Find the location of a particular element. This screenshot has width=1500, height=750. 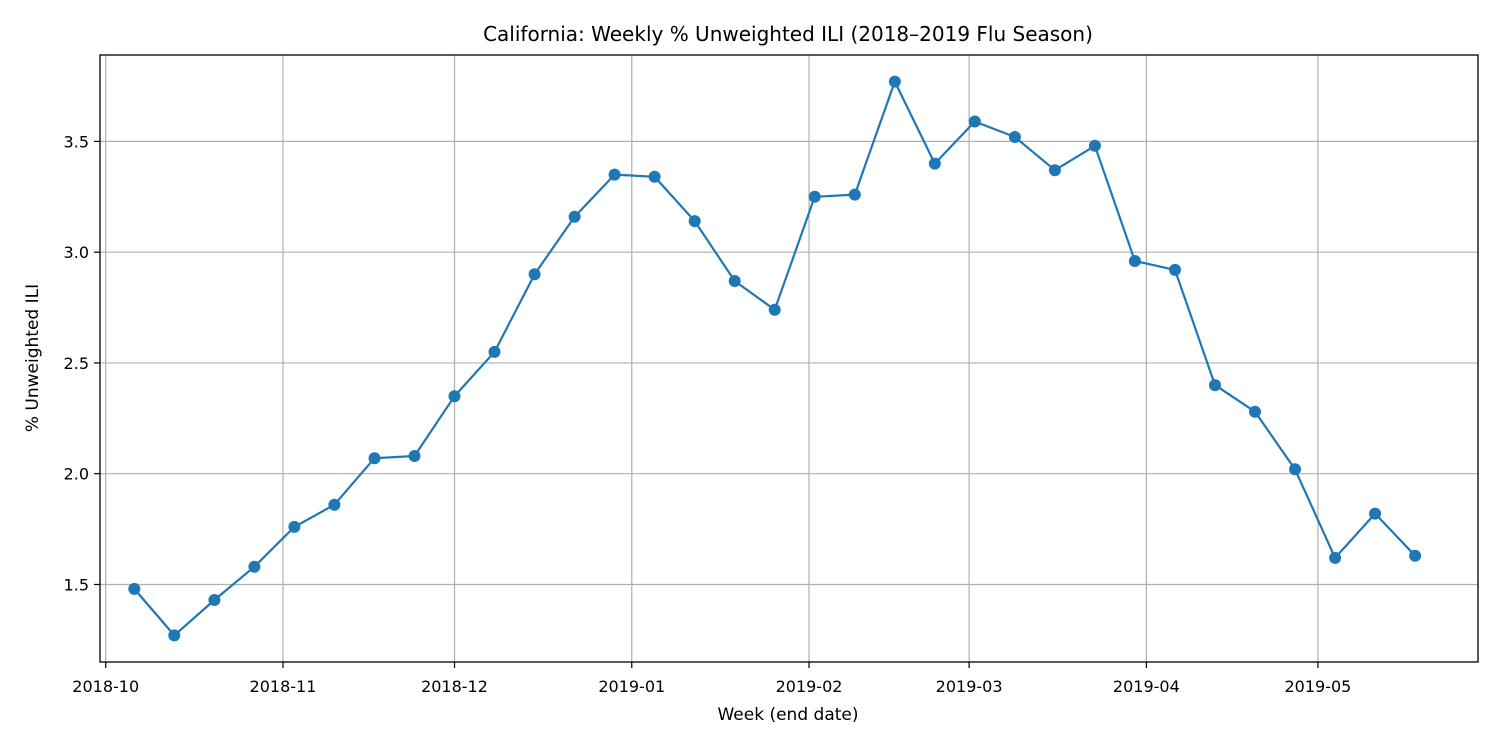

x-tick-label: 2019-05 is located at coordinates (1317, 686).